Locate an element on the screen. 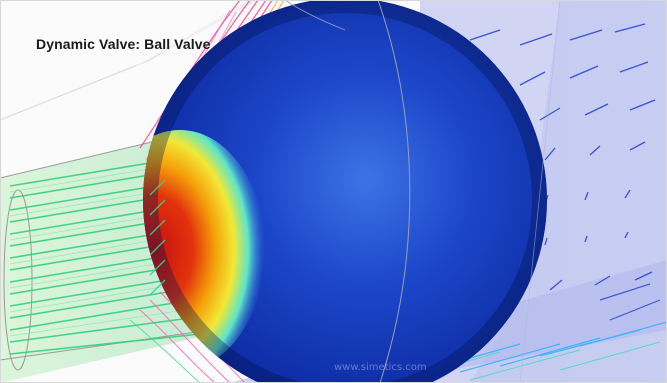  ball-rim-line is located at coordinates (394, 191).